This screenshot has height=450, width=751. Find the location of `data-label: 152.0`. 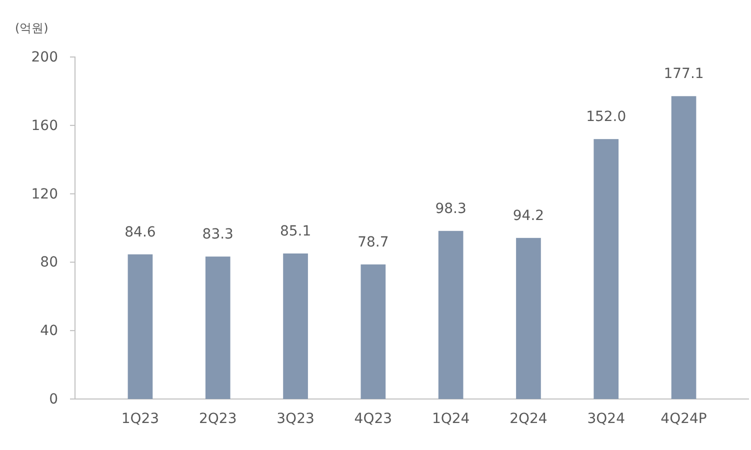

data-label: 152.0 is located at coordinates (606, 117).